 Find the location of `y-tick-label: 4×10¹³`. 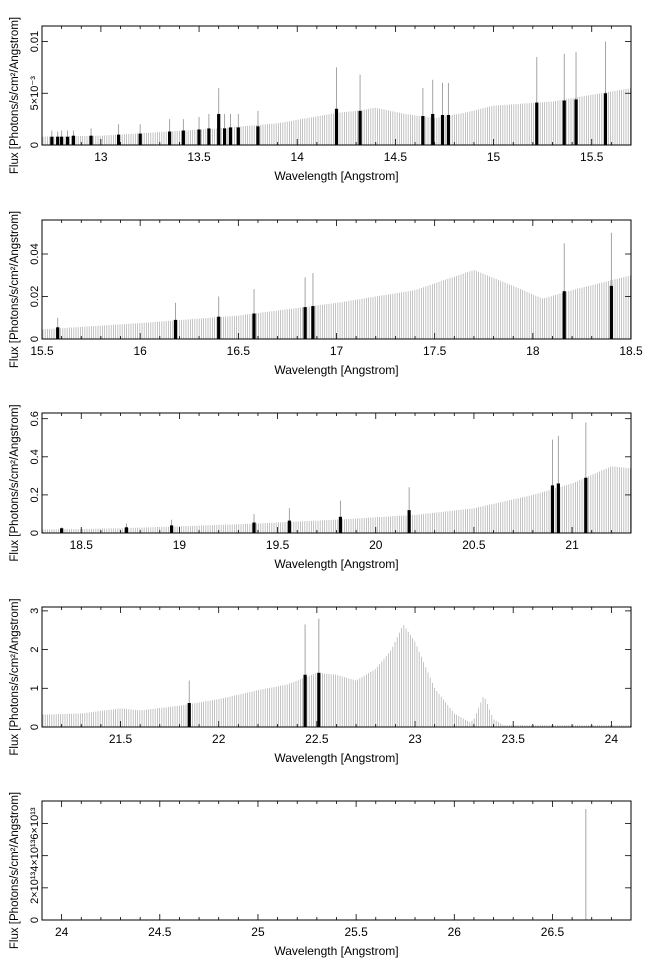

y-tick-label: 4×10¹³ is located at coordinates (35, 855).